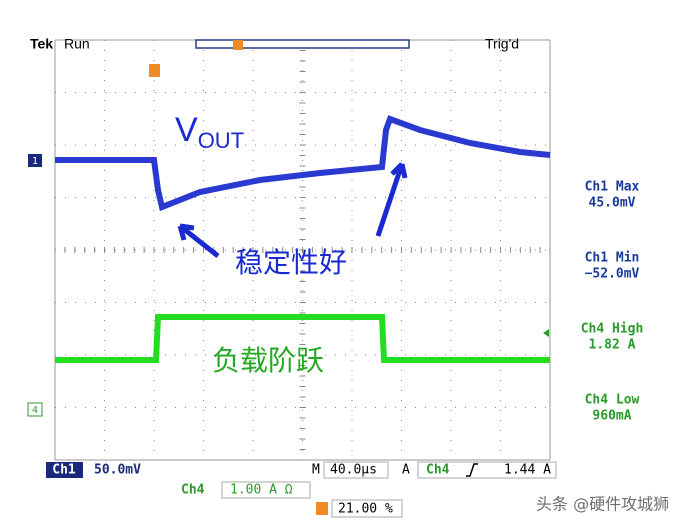  I want to click on time-box, so click(356, 470).